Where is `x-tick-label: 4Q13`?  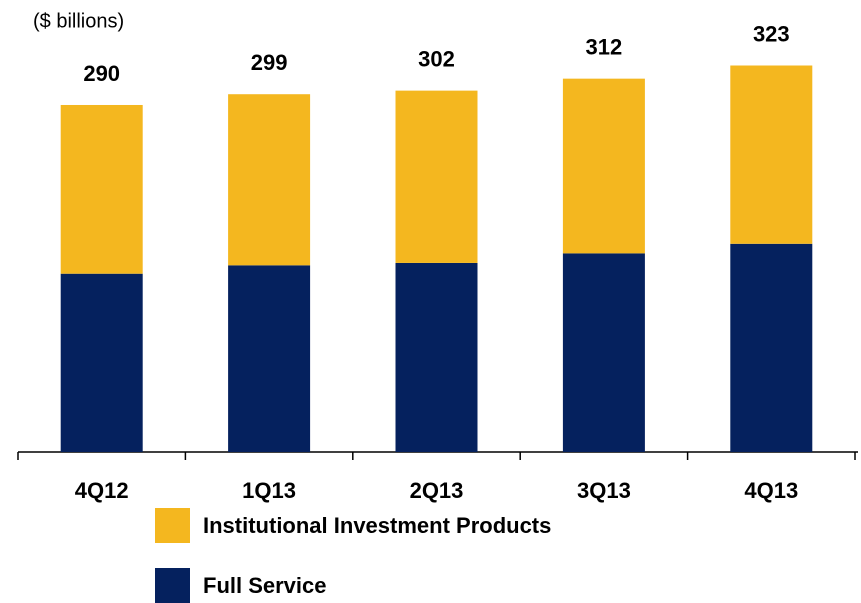 x-tick-label: 4Q13 is located at coordinates (771, 490).